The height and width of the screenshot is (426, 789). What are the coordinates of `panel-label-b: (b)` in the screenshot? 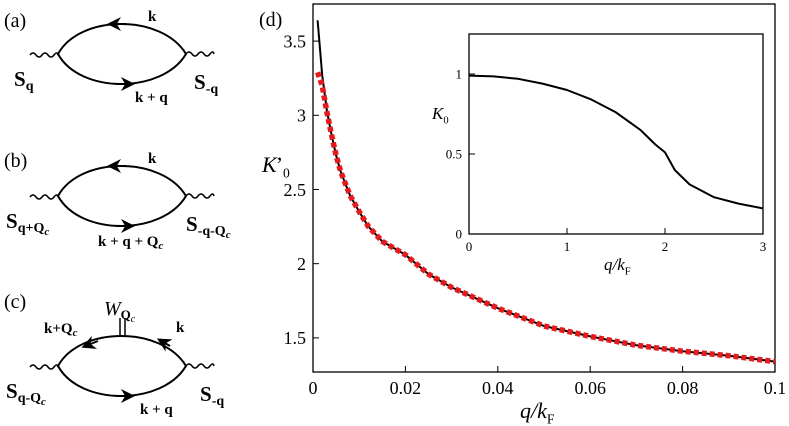 It's located at (15, 161).